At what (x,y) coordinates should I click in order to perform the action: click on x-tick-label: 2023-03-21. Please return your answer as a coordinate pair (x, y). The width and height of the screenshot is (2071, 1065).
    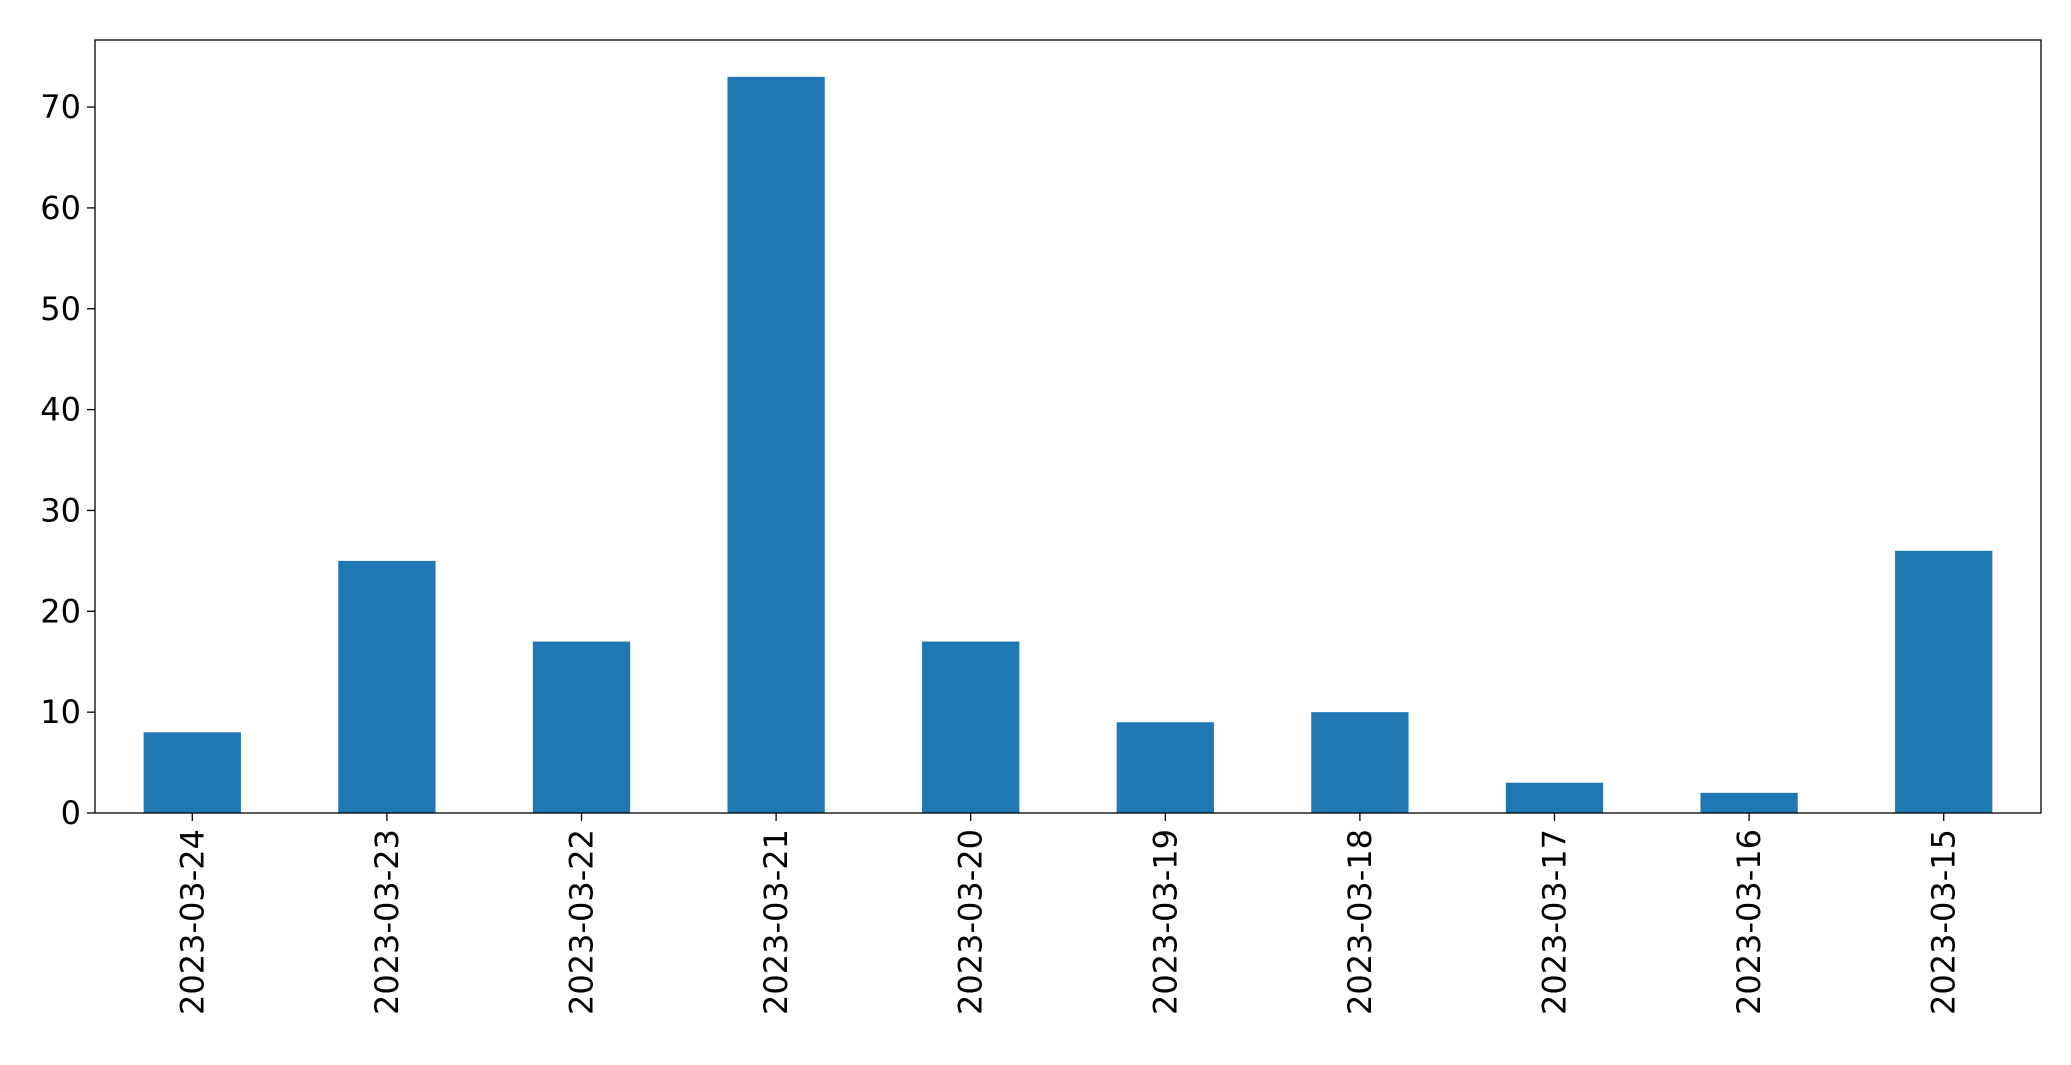
    Looking at the image, I should click on (776, 922).